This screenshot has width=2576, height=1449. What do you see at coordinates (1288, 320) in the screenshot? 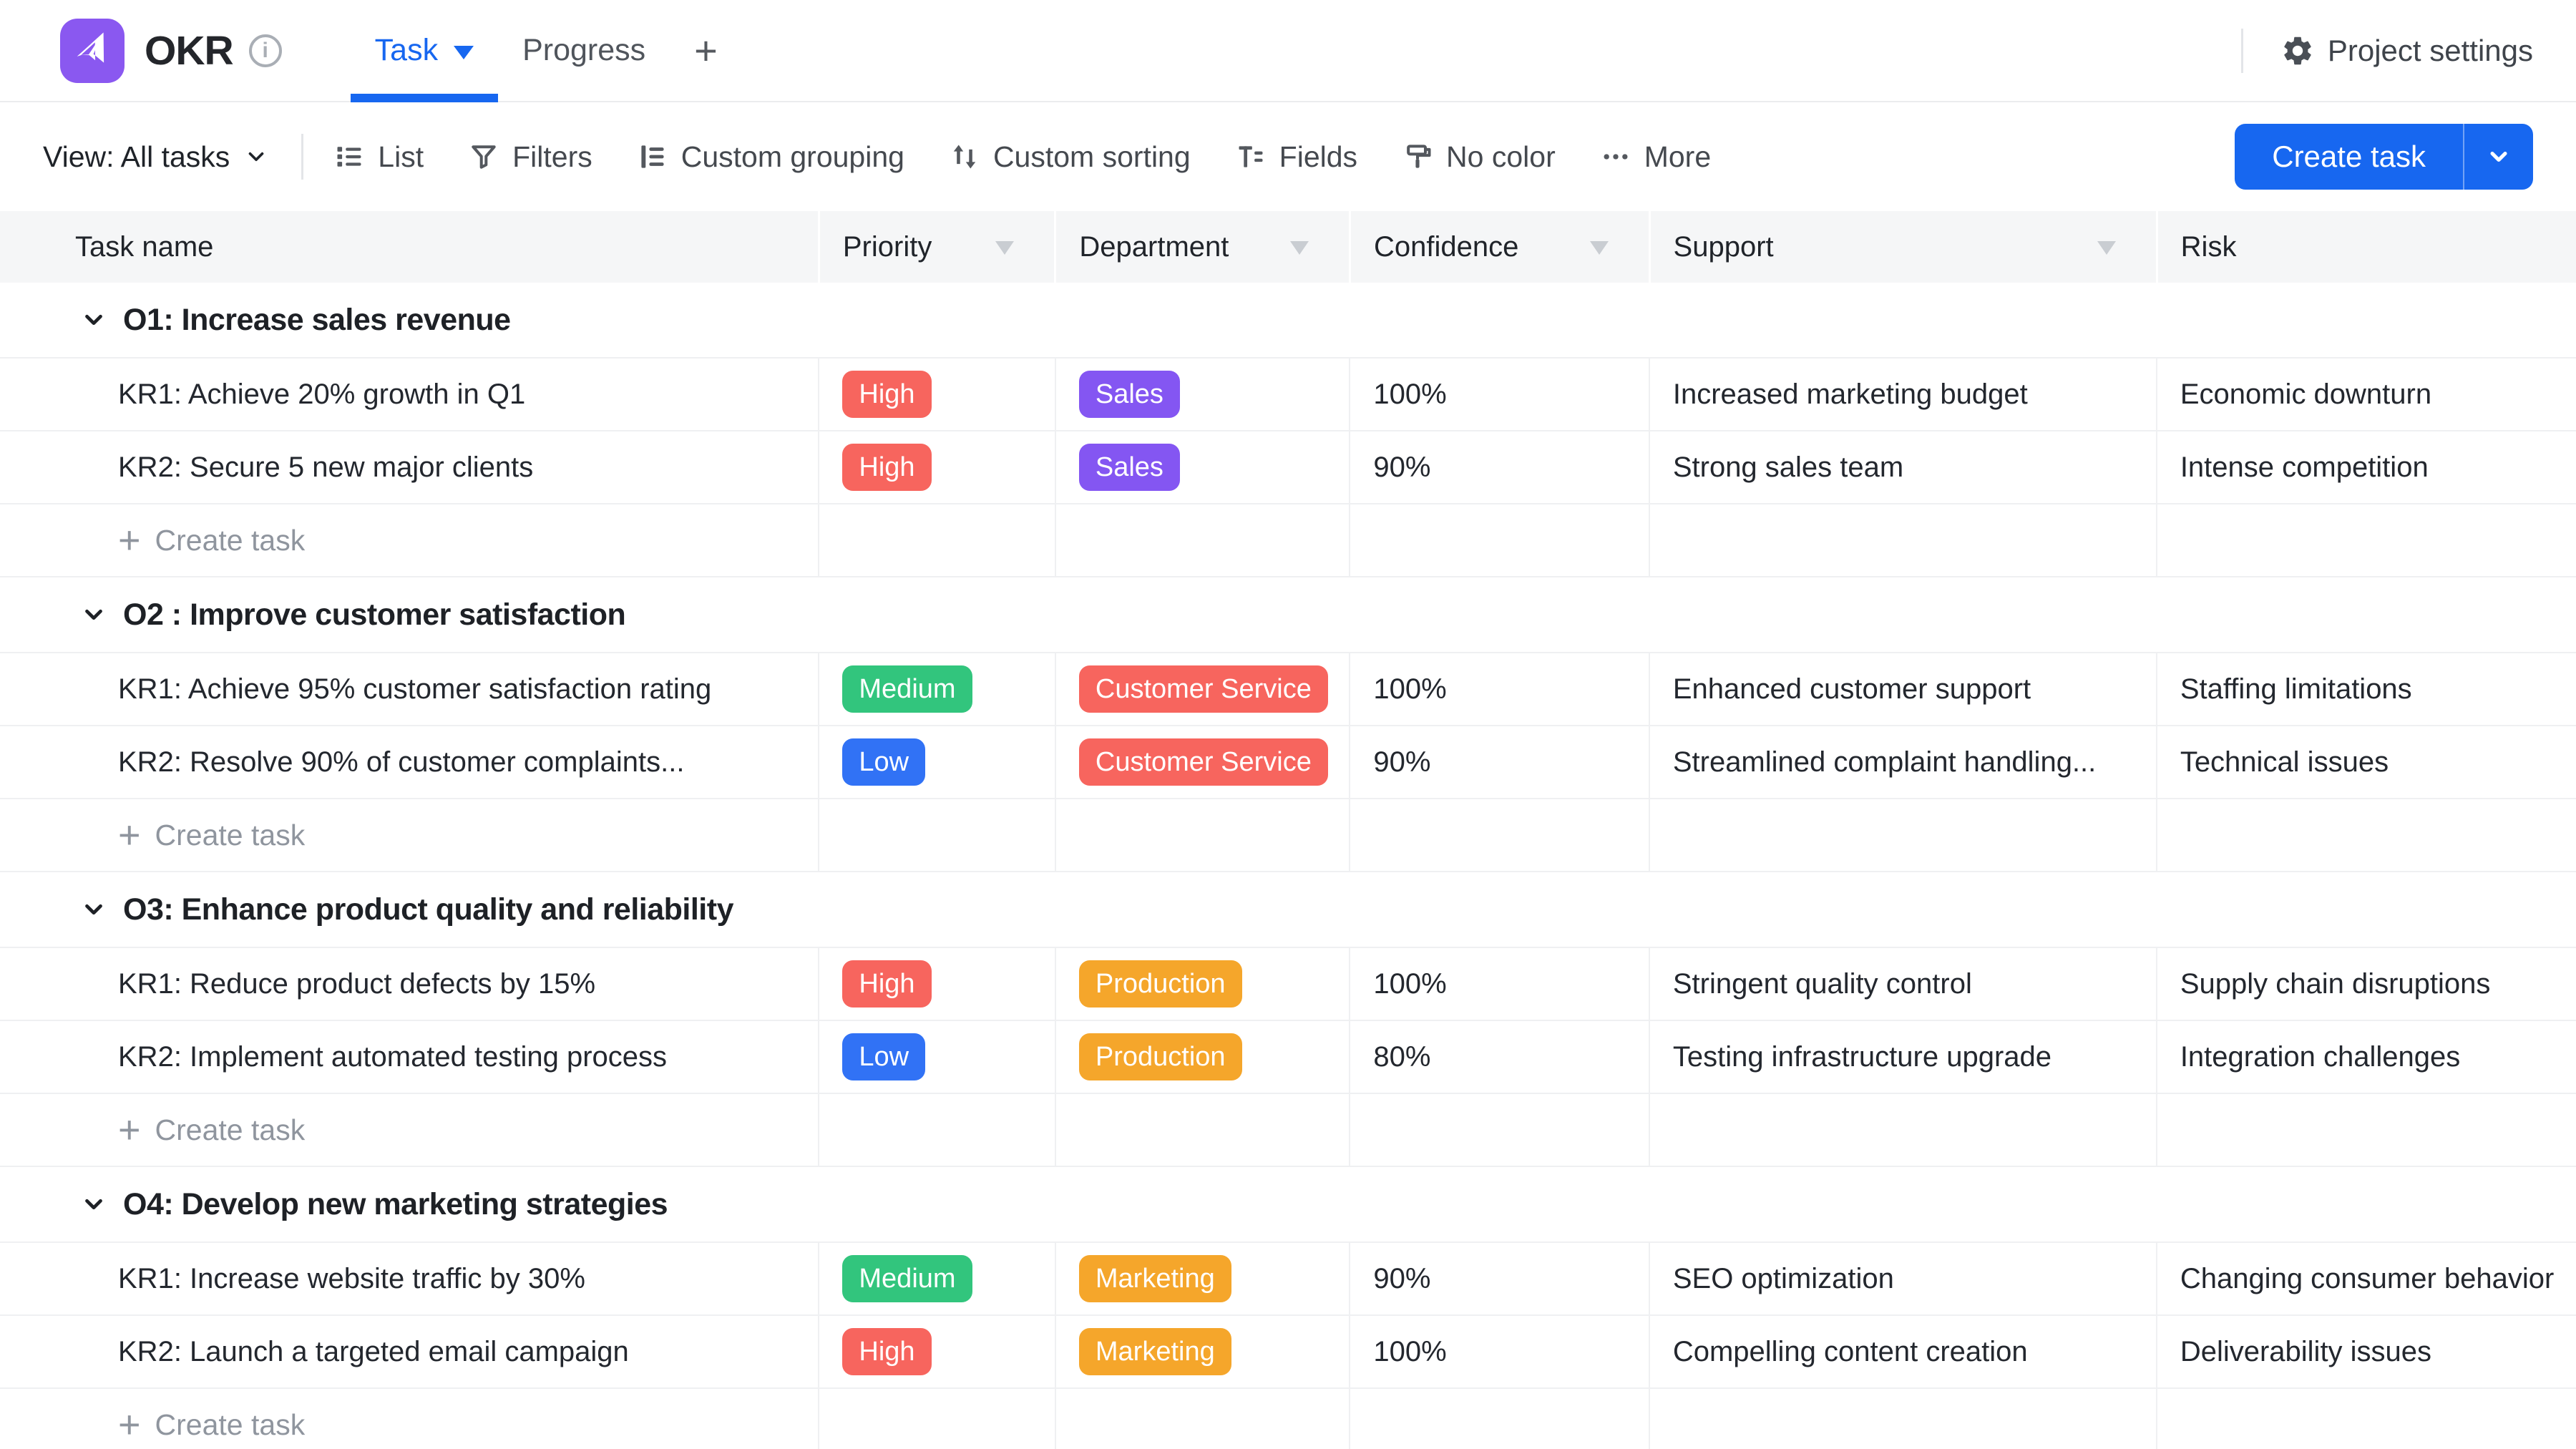
I see `group-row-o1: O1: Increase sales revenue` at bounding box center [1288, 320].